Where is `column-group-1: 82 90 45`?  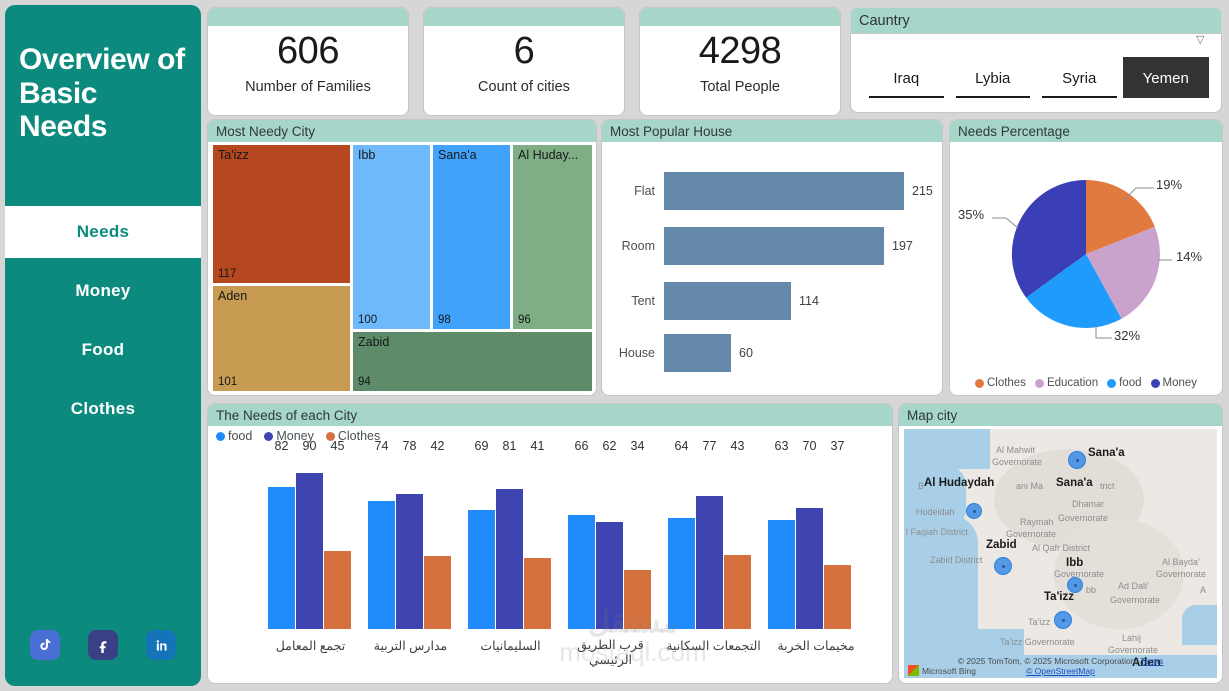
column-group-1: 82 90 45 is located at coordinates (309, 534).